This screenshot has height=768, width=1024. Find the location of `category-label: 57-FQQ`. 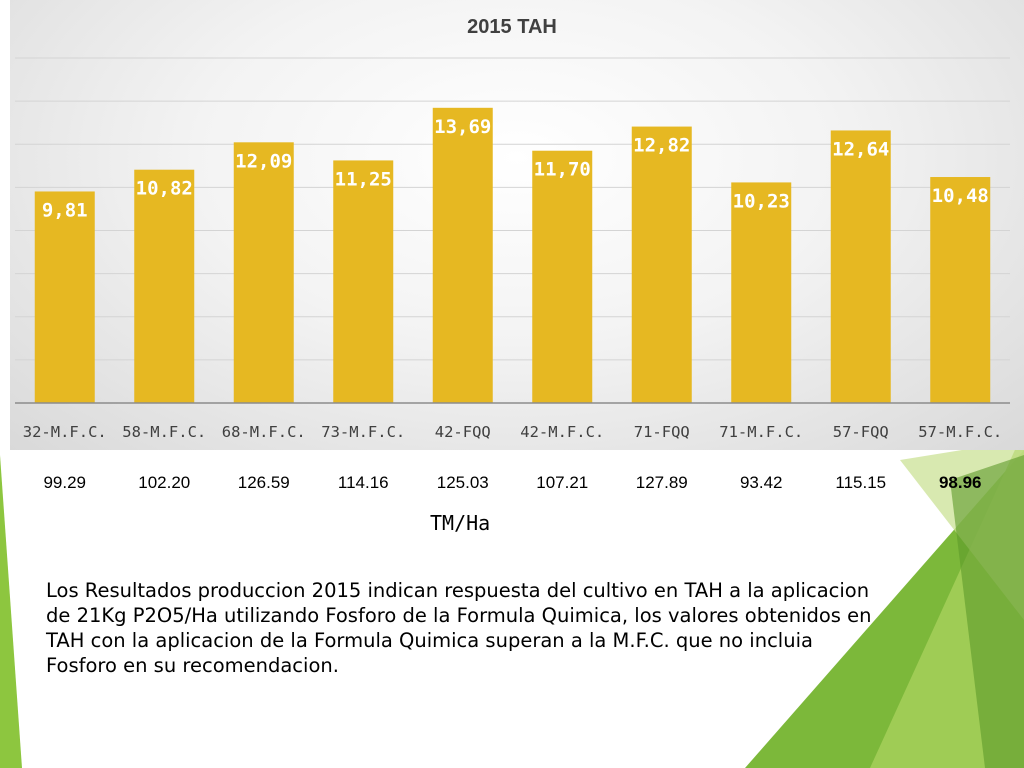

category-label: 57-FQQ is located at coordinates (861, 432).